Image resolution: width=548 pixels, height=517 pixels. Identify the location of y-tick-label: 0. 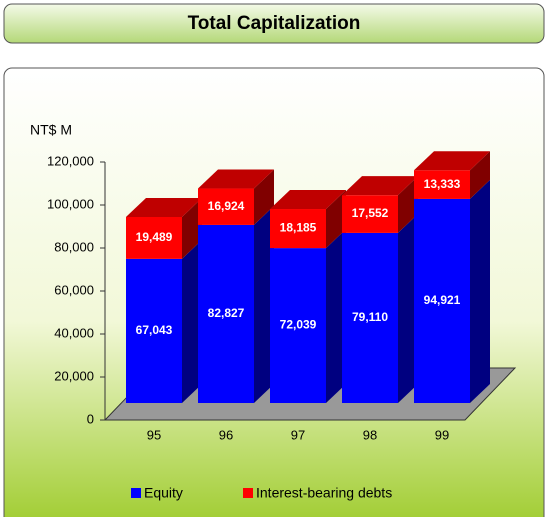
(90, 418).